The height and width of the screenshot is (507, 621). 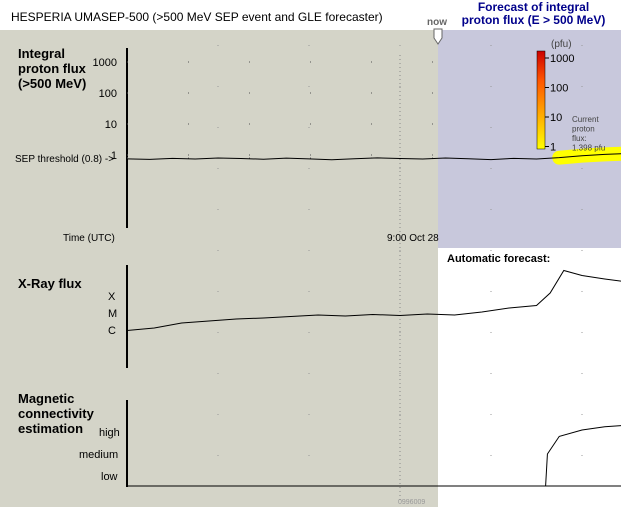 I want to click on xray-y-tick-label: X, so click(x=112, y=297).